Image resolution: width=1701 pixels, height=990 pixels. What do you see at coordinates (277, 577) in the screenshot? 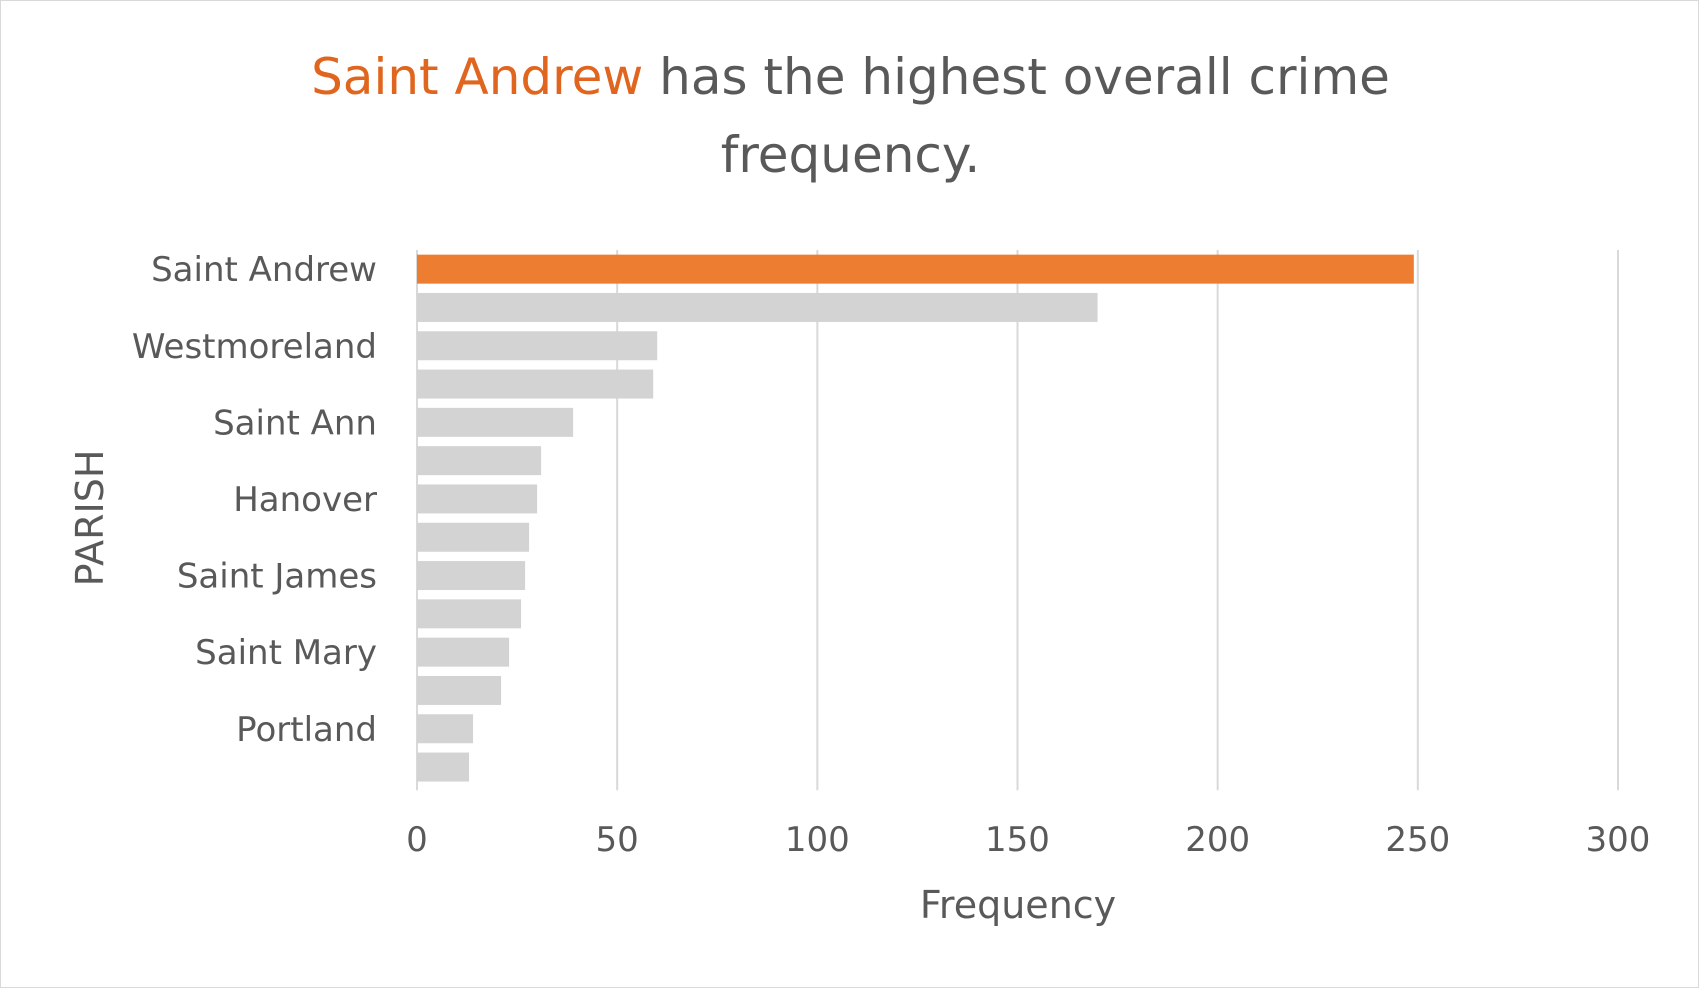
I see `category-label: Saint James` at bounding box center [277, 577].